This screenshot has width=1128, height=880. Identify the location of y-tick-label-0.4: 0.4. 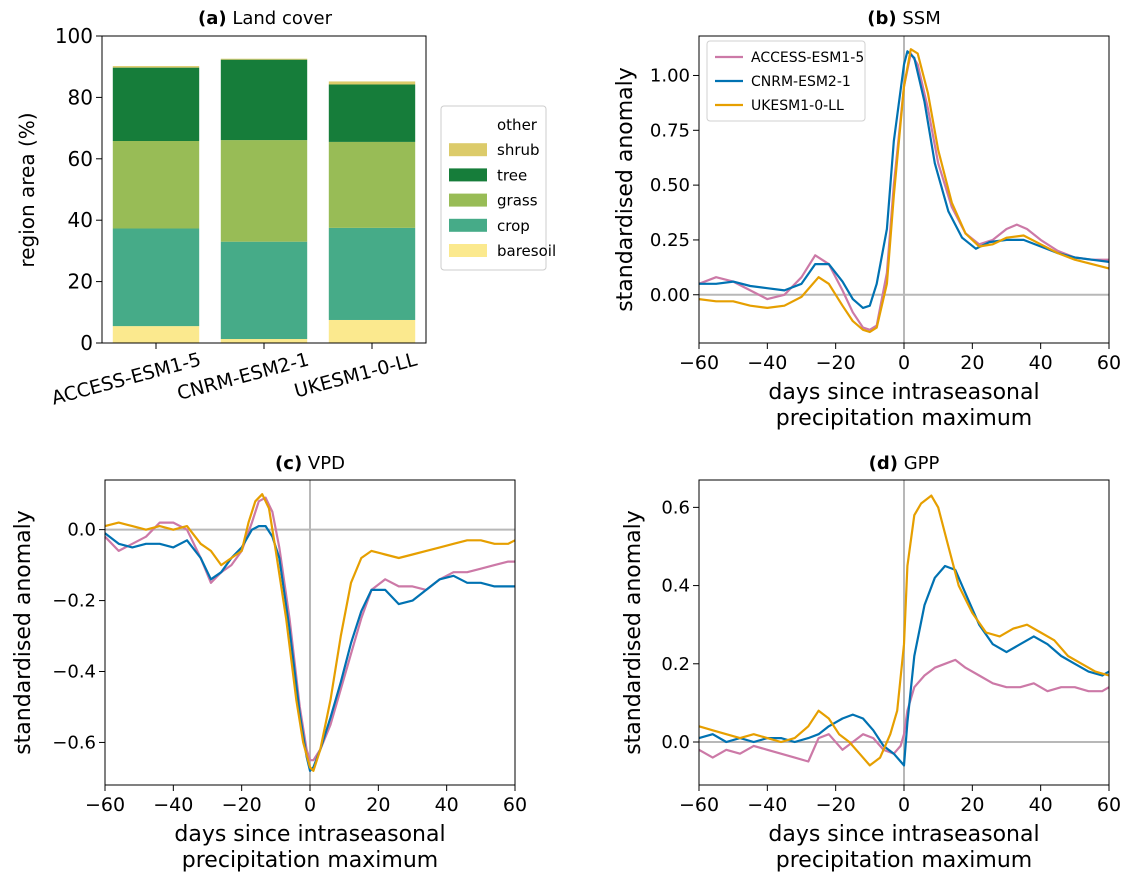
(675, 586).